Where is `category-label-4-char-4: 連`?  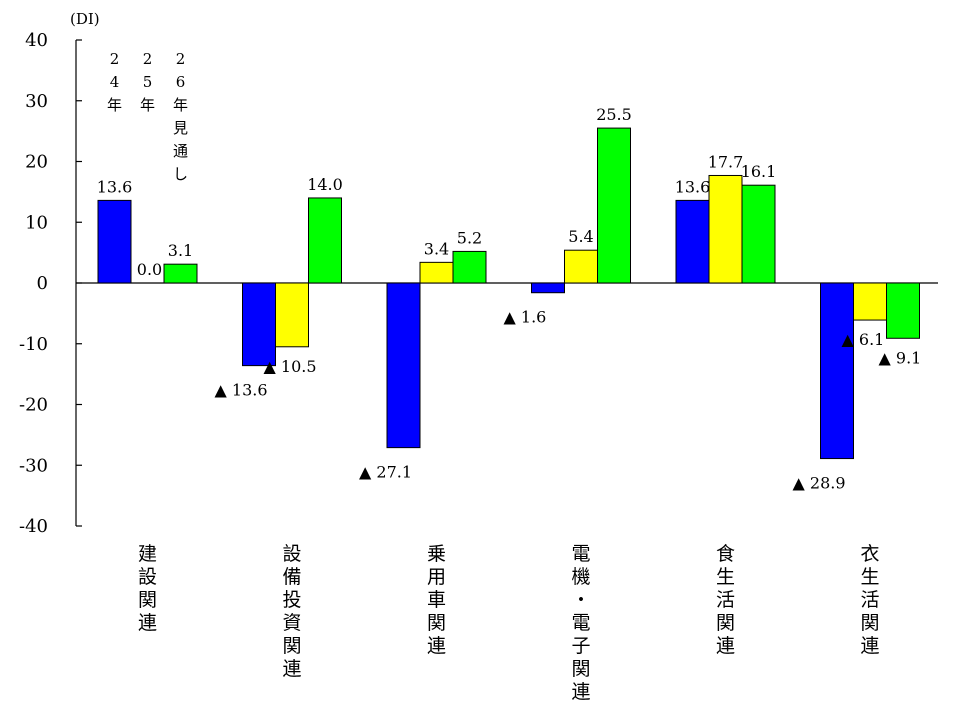 category-label-4-char-4: 連 is located at coordinates (725, 646).